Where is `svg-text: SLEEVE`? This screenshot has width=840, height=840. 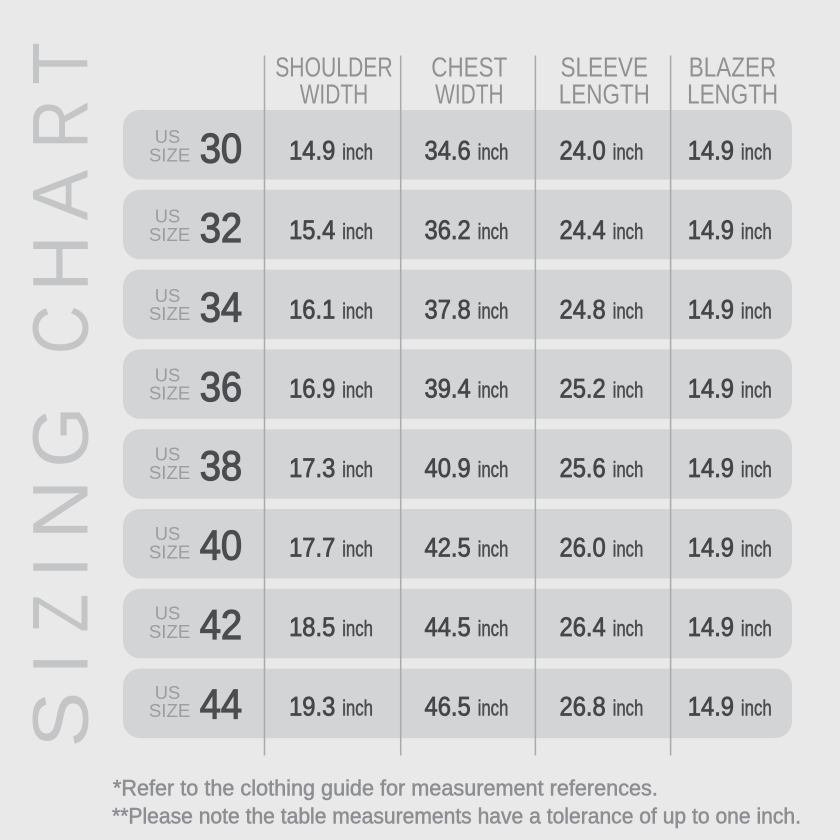 svg-text: SLEEVE is located at coordinates (605, 66).